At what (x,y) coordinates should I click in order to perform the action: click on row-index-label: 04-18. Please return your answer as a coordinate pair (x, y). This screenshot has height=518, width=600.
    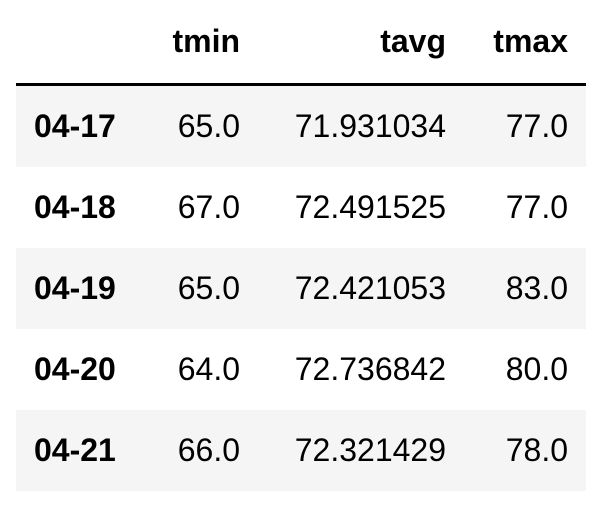
    Looking at the image, I should click on (75, 207).